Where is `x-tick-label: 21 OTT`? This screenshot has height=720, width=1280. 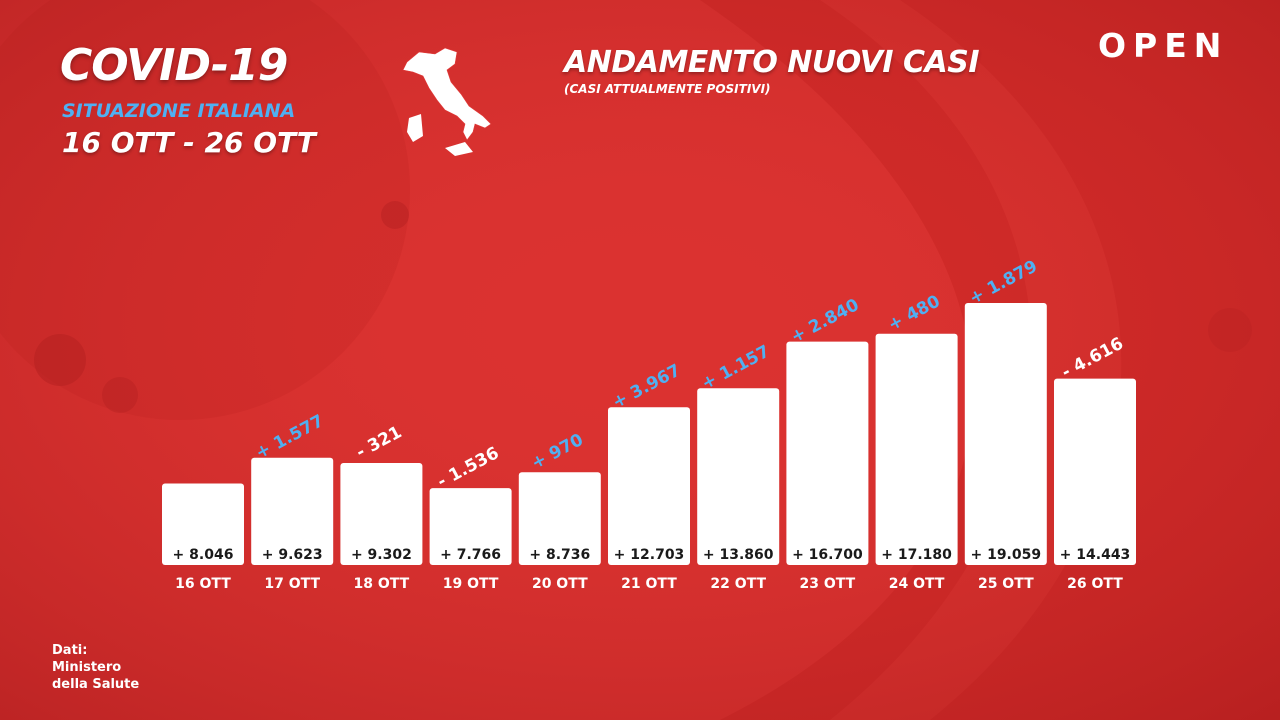 x-tick-label: 21 OTT is located at coordinates (649, 584).